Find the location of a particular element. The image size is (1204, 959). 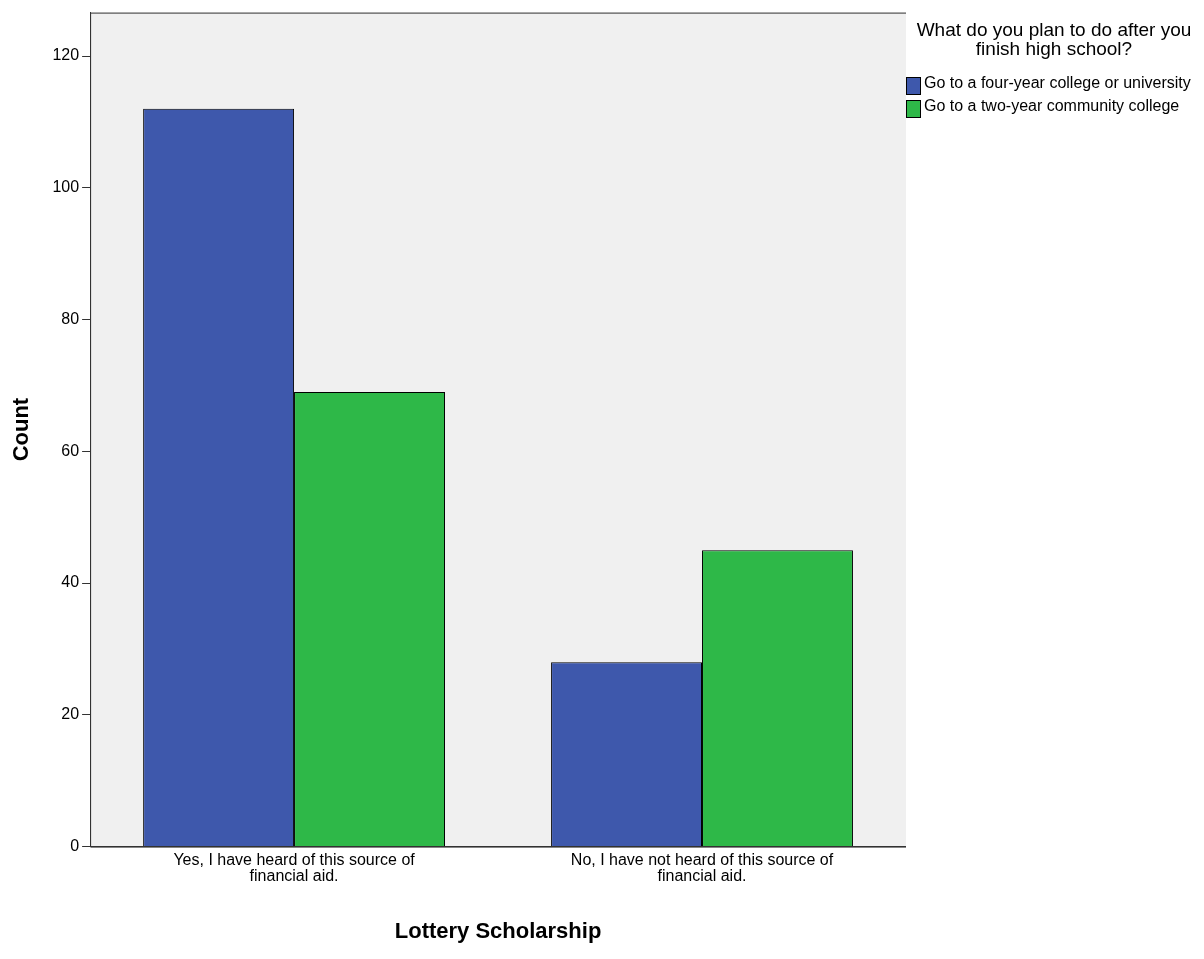

y-tick-label: 60 is located at coordinates (70, 450).